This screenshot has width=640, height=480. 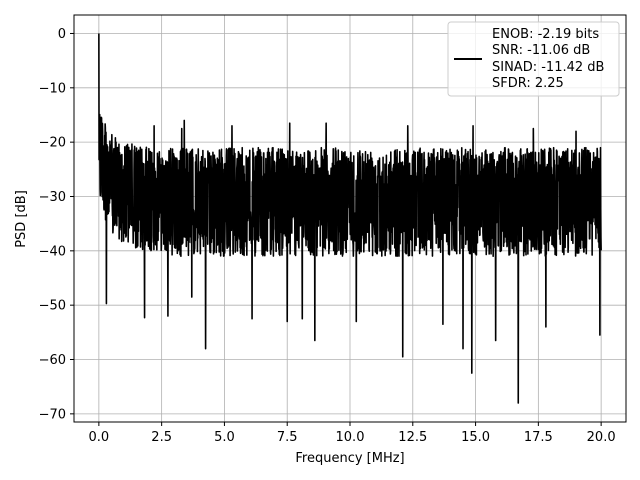 What do you see at coordinates (52, 197) in the screenshot?
I see `y-tick-label: −30` at bounding box center [52, 197].